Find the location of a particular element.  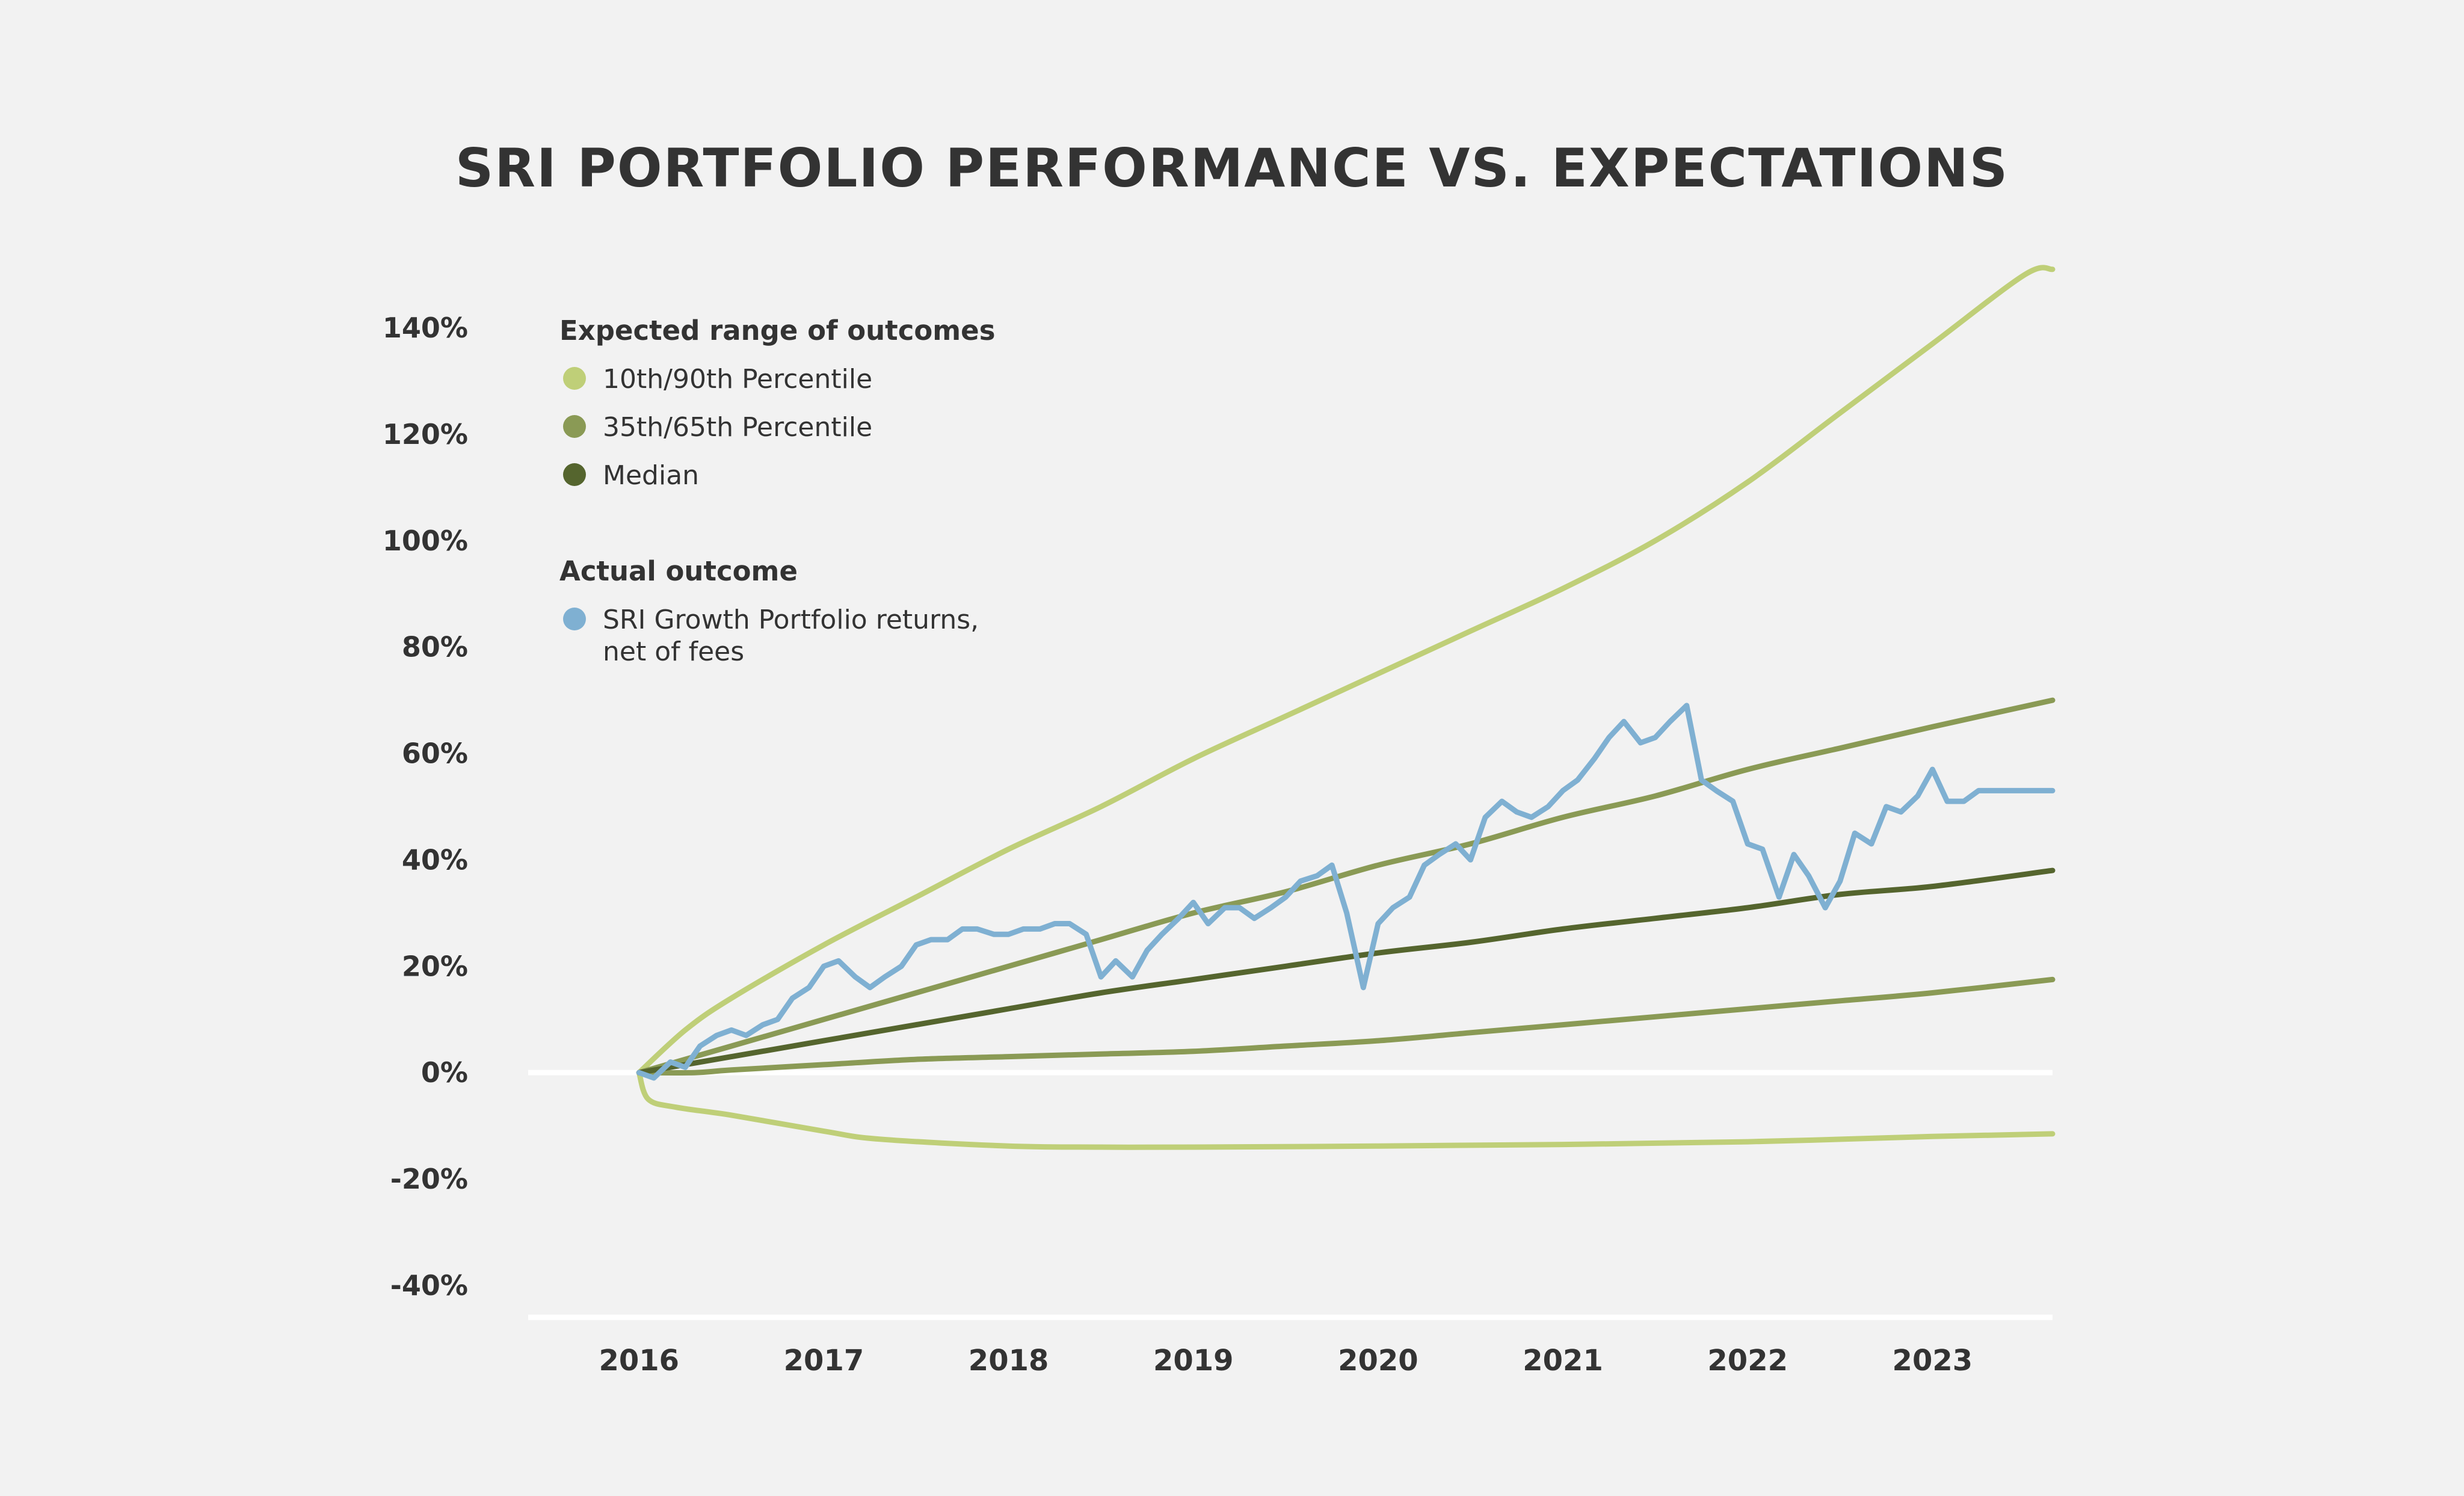

y-tick-label: 140% is located at coordinates (425, 328).